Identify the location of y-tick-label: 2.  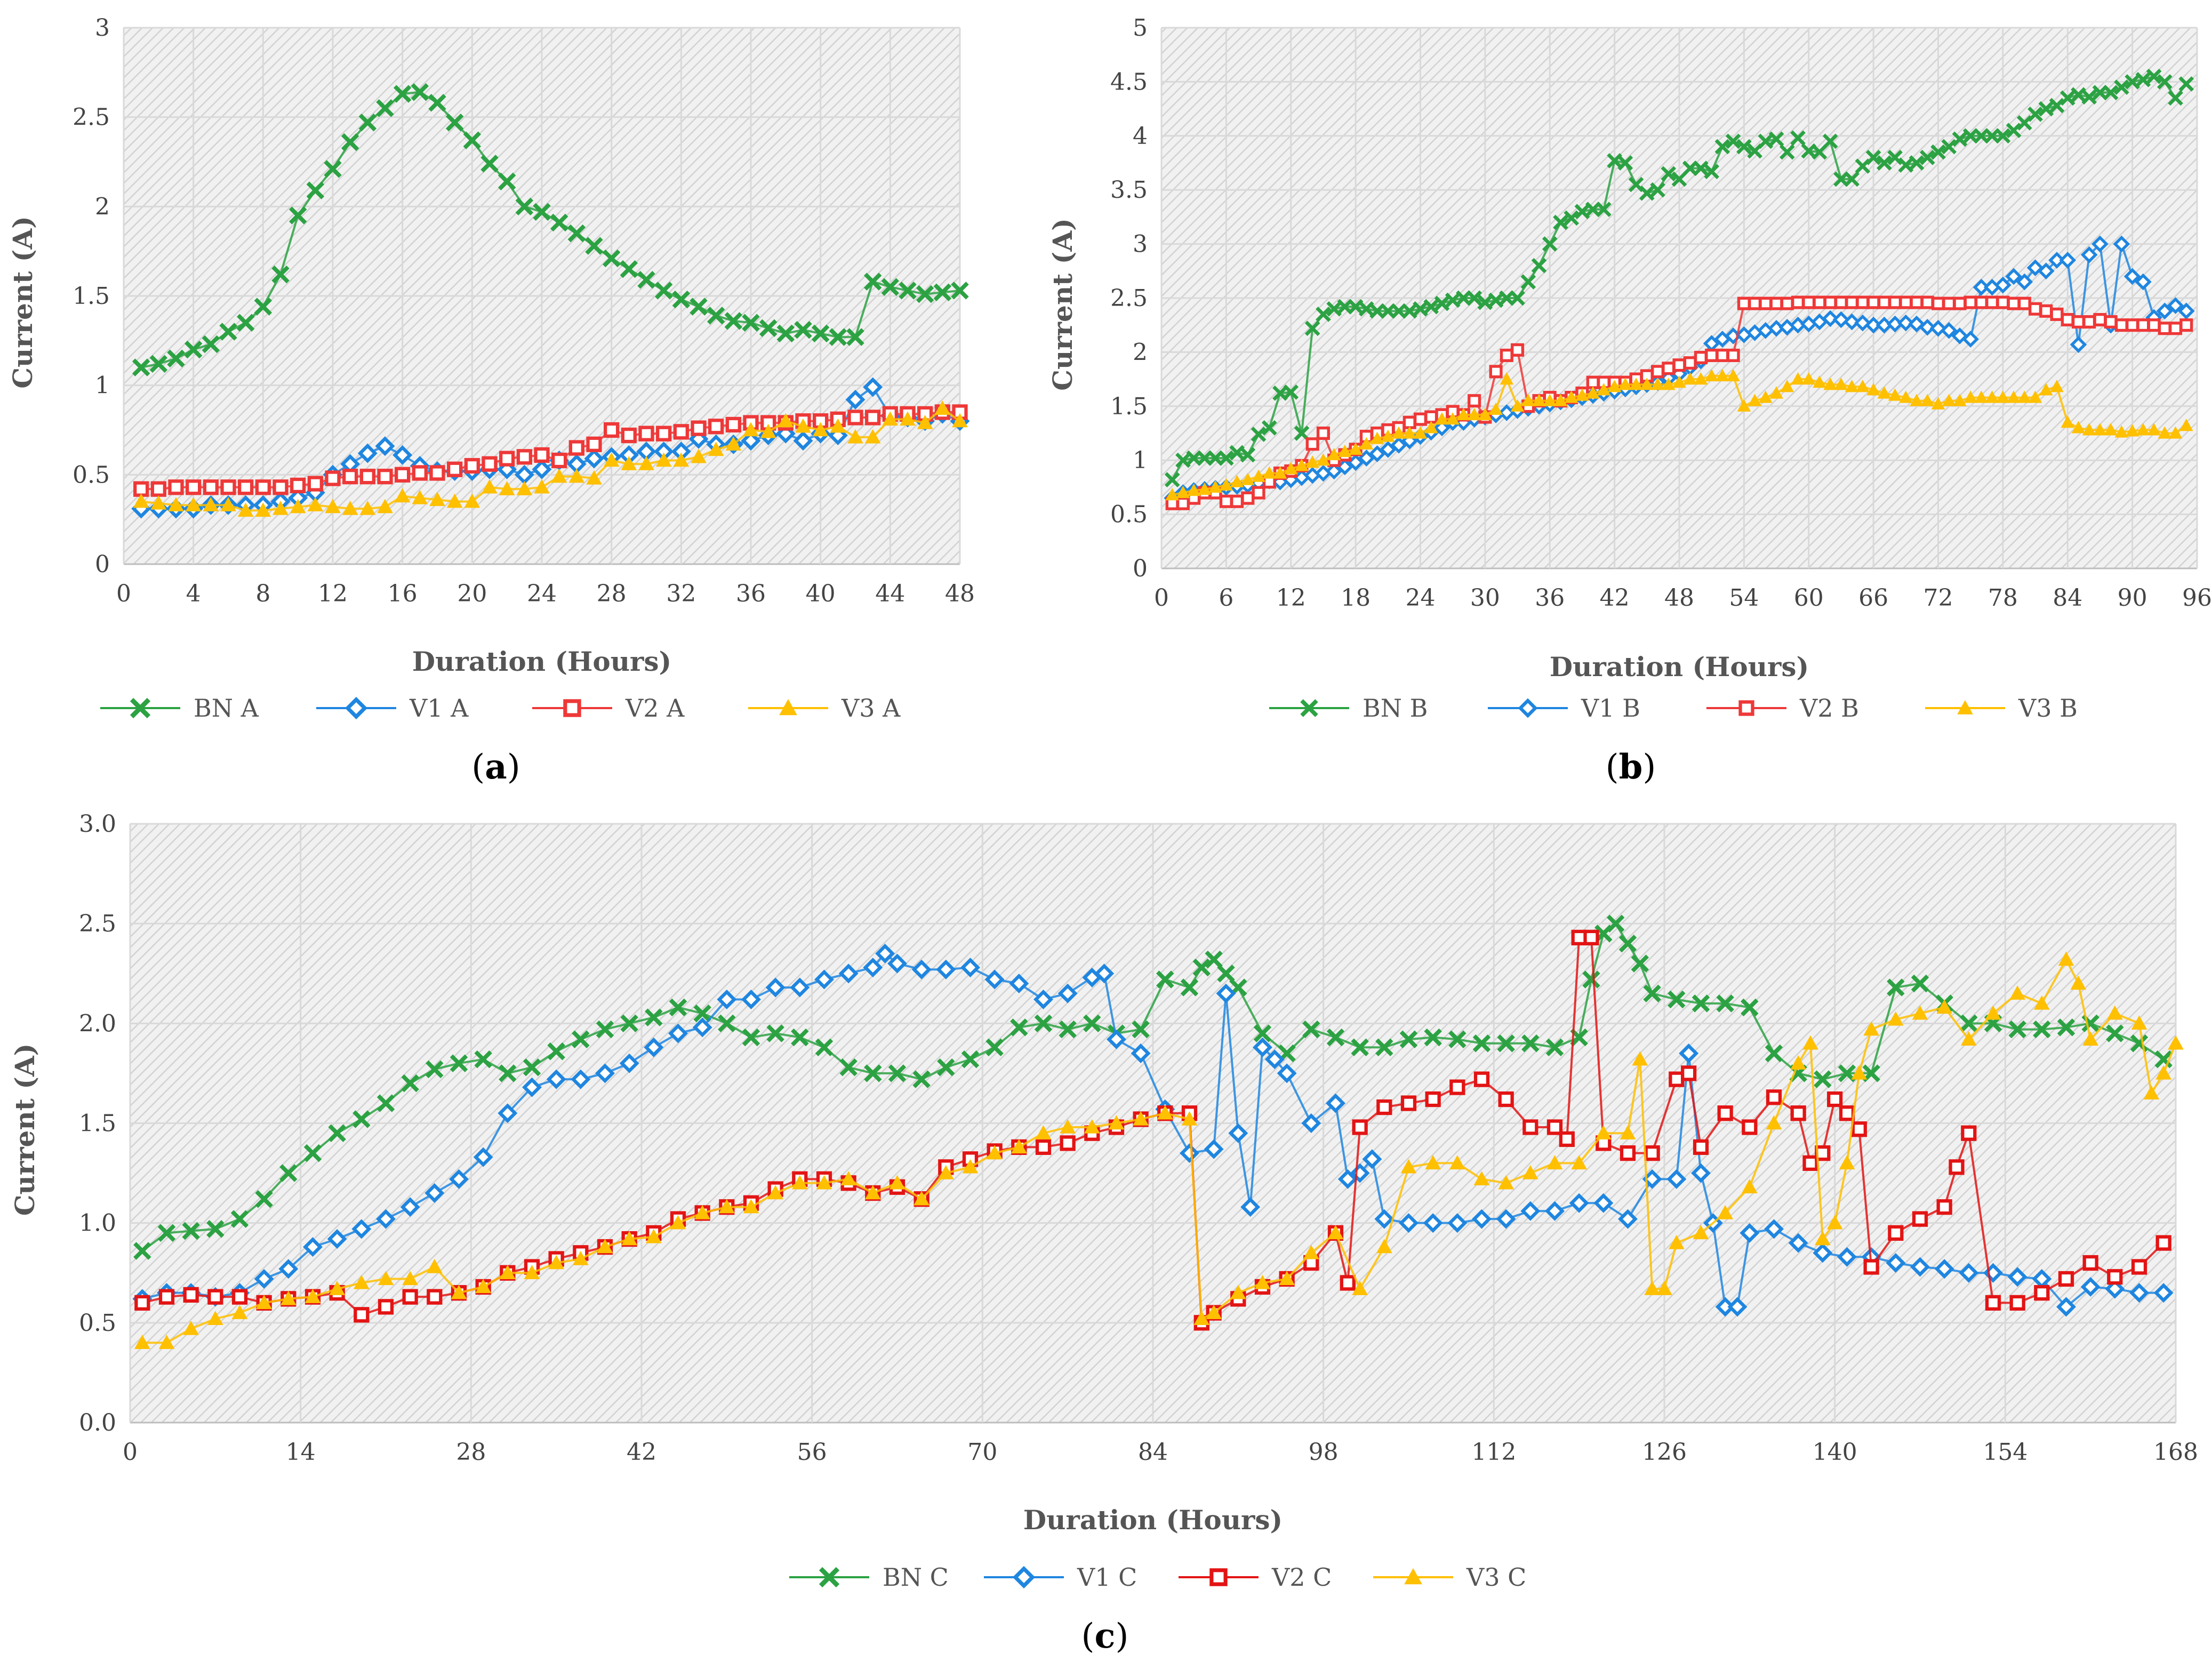
(102, 207).